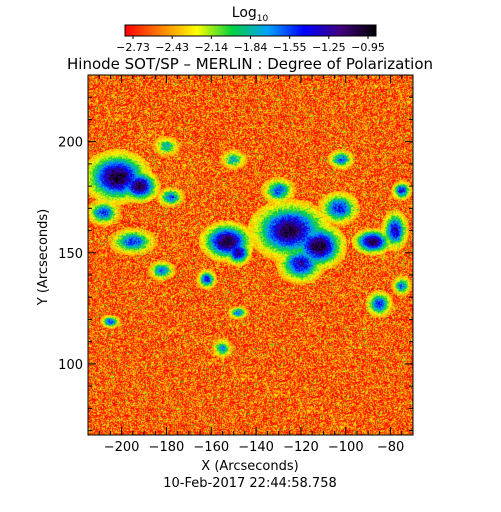  Describe the element at coordinates (122, 447) in the screenshot. I see `x-tick-label: −200` at that location.